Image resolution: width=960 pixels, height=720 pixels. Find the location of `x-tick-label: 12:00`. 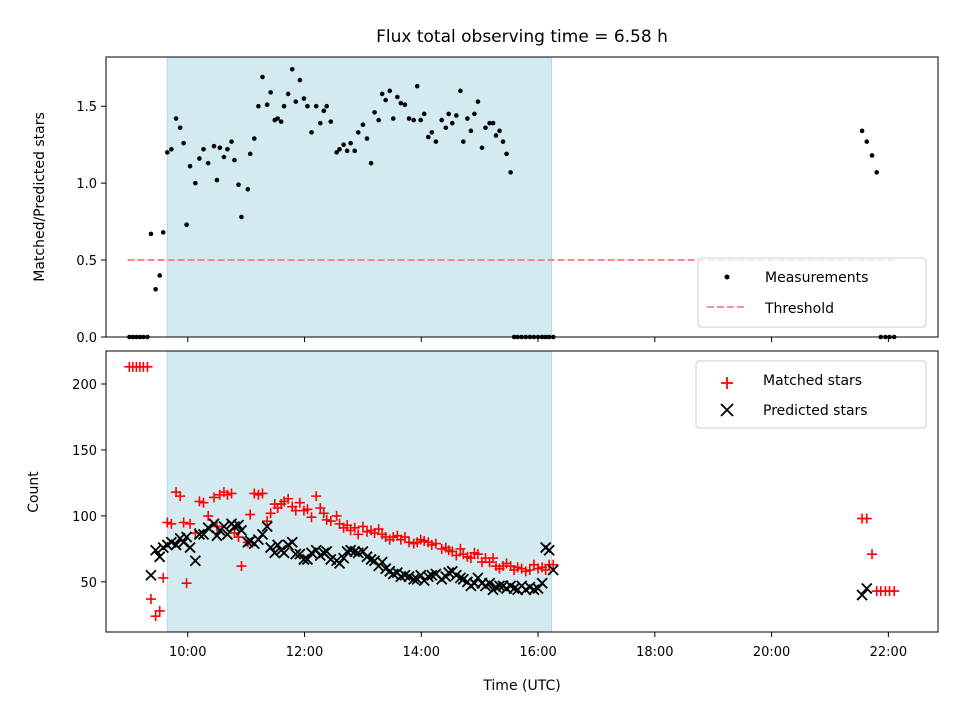

x-tick-label: 12:00 is located at coordinates (304, 652).